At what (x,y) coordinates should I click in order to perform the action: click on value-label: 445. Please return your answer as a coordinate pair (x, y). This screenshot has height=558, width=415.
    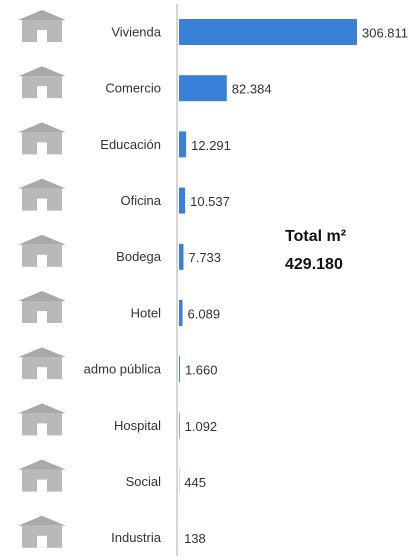
    Looking at the image, I should click on (195, 482).